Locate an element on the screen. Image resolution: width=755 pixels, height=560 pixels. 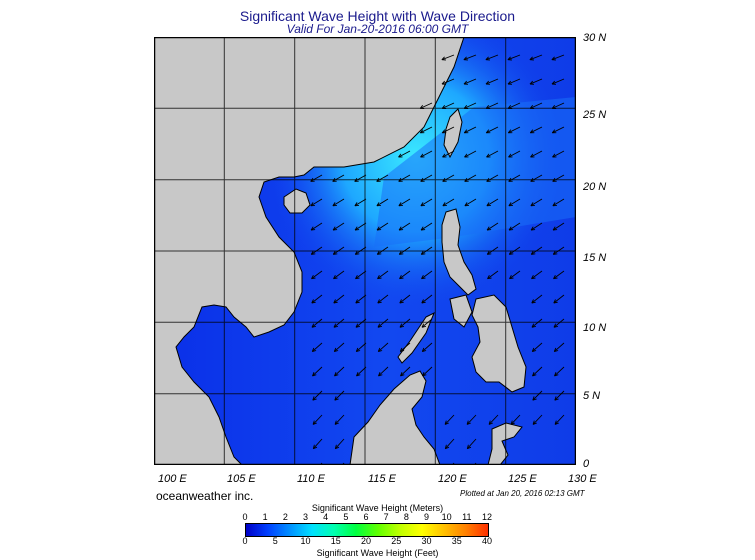
colorbar-meters-tick: 1 is located at coordinates (265, 517).